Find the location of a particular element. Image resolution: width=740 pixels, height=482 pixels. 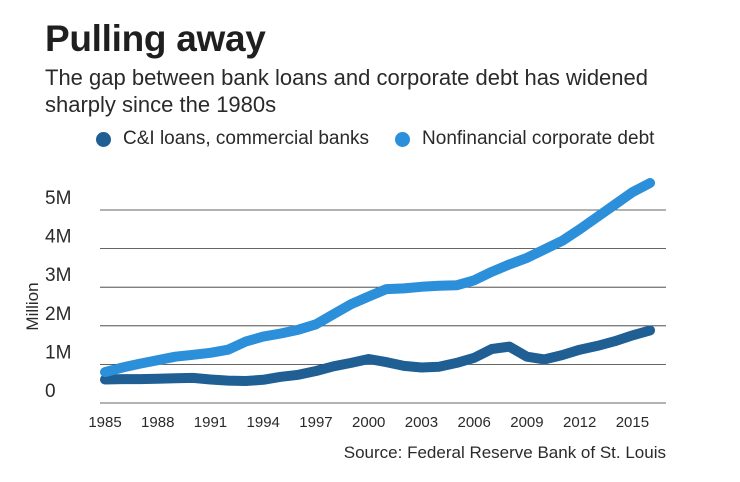

chart-title: Pulling away is located at coordinates (155, 38).